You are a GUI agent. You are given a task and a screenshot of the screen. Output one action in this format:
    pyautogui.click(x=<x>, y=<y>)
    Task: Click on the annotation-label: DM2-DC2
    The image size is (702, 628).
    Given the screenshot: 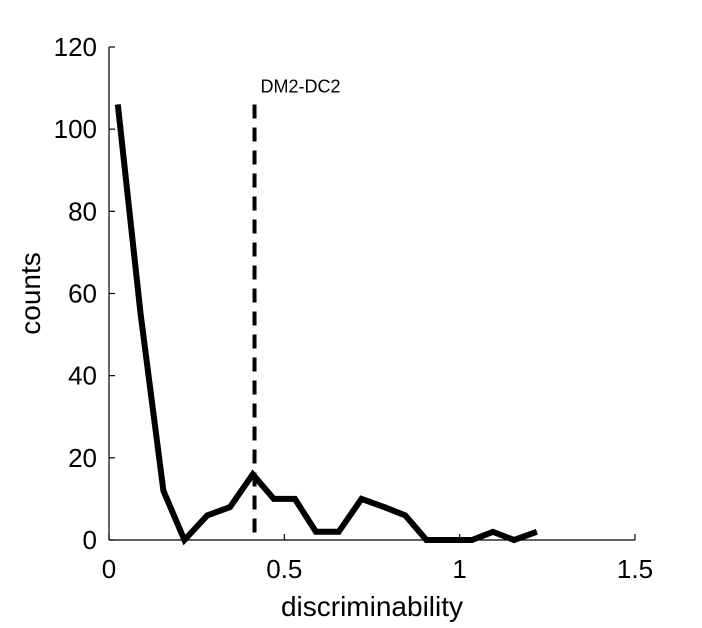 What is the action you would take?
    pyautogui.click(x=301, y=87)
    